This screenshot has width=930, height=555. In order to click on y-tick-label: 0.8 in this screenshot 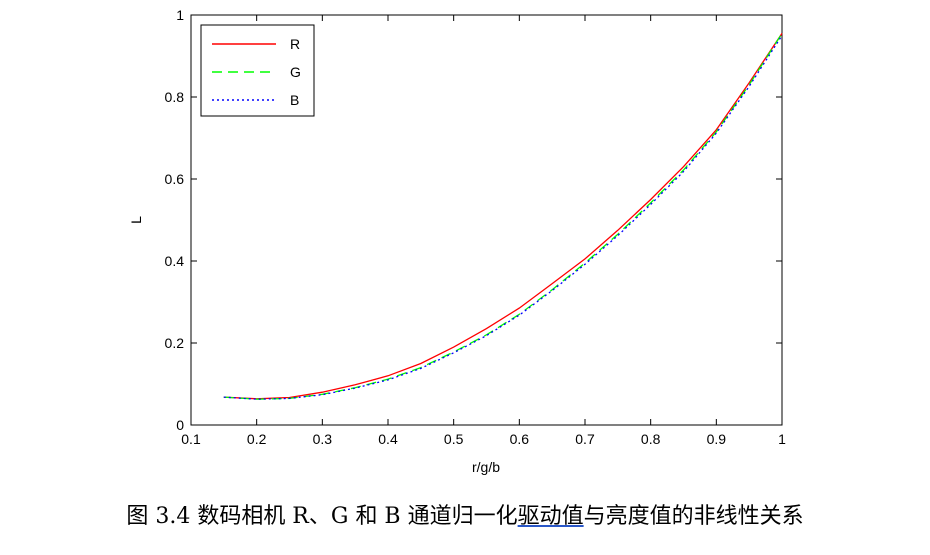, I will do `click(175, 97)`.